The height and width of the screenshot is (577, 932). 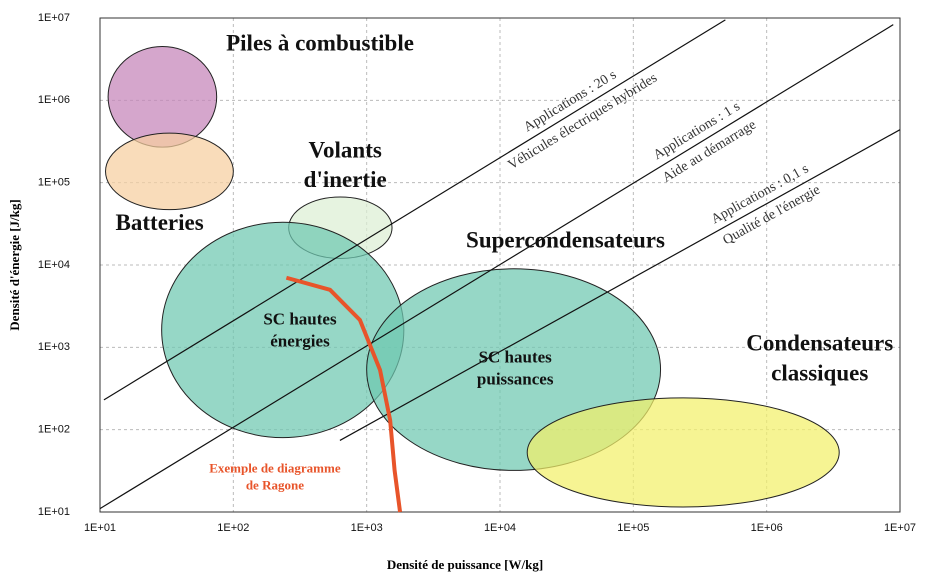 What do you see at coordinates (54, 512) in the screenshot?
I see `y-tick-label: 1E+01` at bounding box center [54, 512].